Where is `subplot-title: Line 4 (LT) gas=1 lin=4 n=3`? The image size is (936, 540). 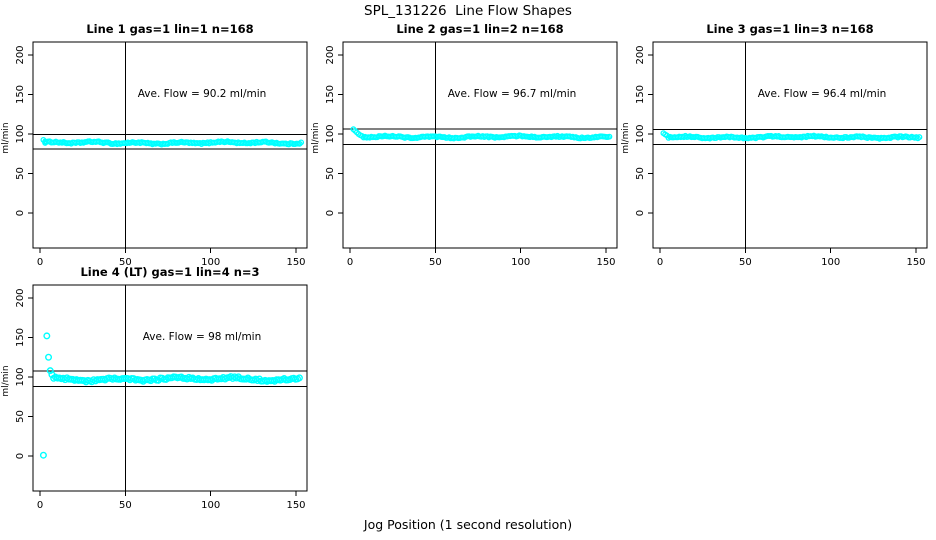 subplot-title: Line 4 (LT) gas=1 lin=4 n=3 is located at coordinates (170, 272).